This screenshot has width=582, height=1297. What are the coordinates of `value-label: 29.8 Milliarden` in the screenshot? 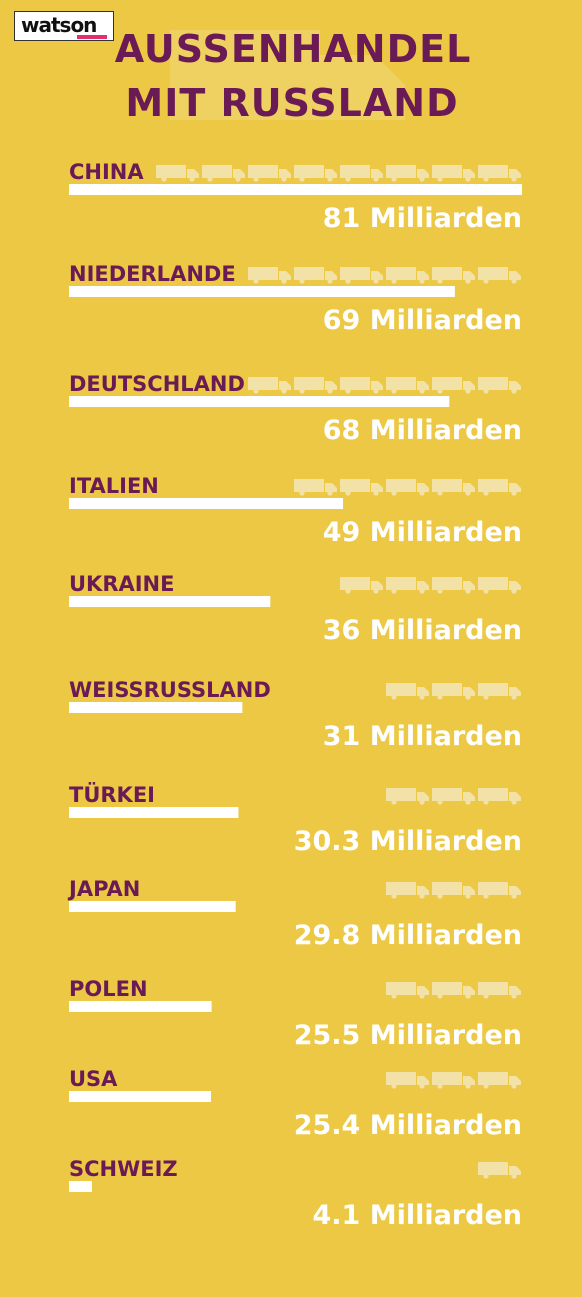 It's located at (408, 935).